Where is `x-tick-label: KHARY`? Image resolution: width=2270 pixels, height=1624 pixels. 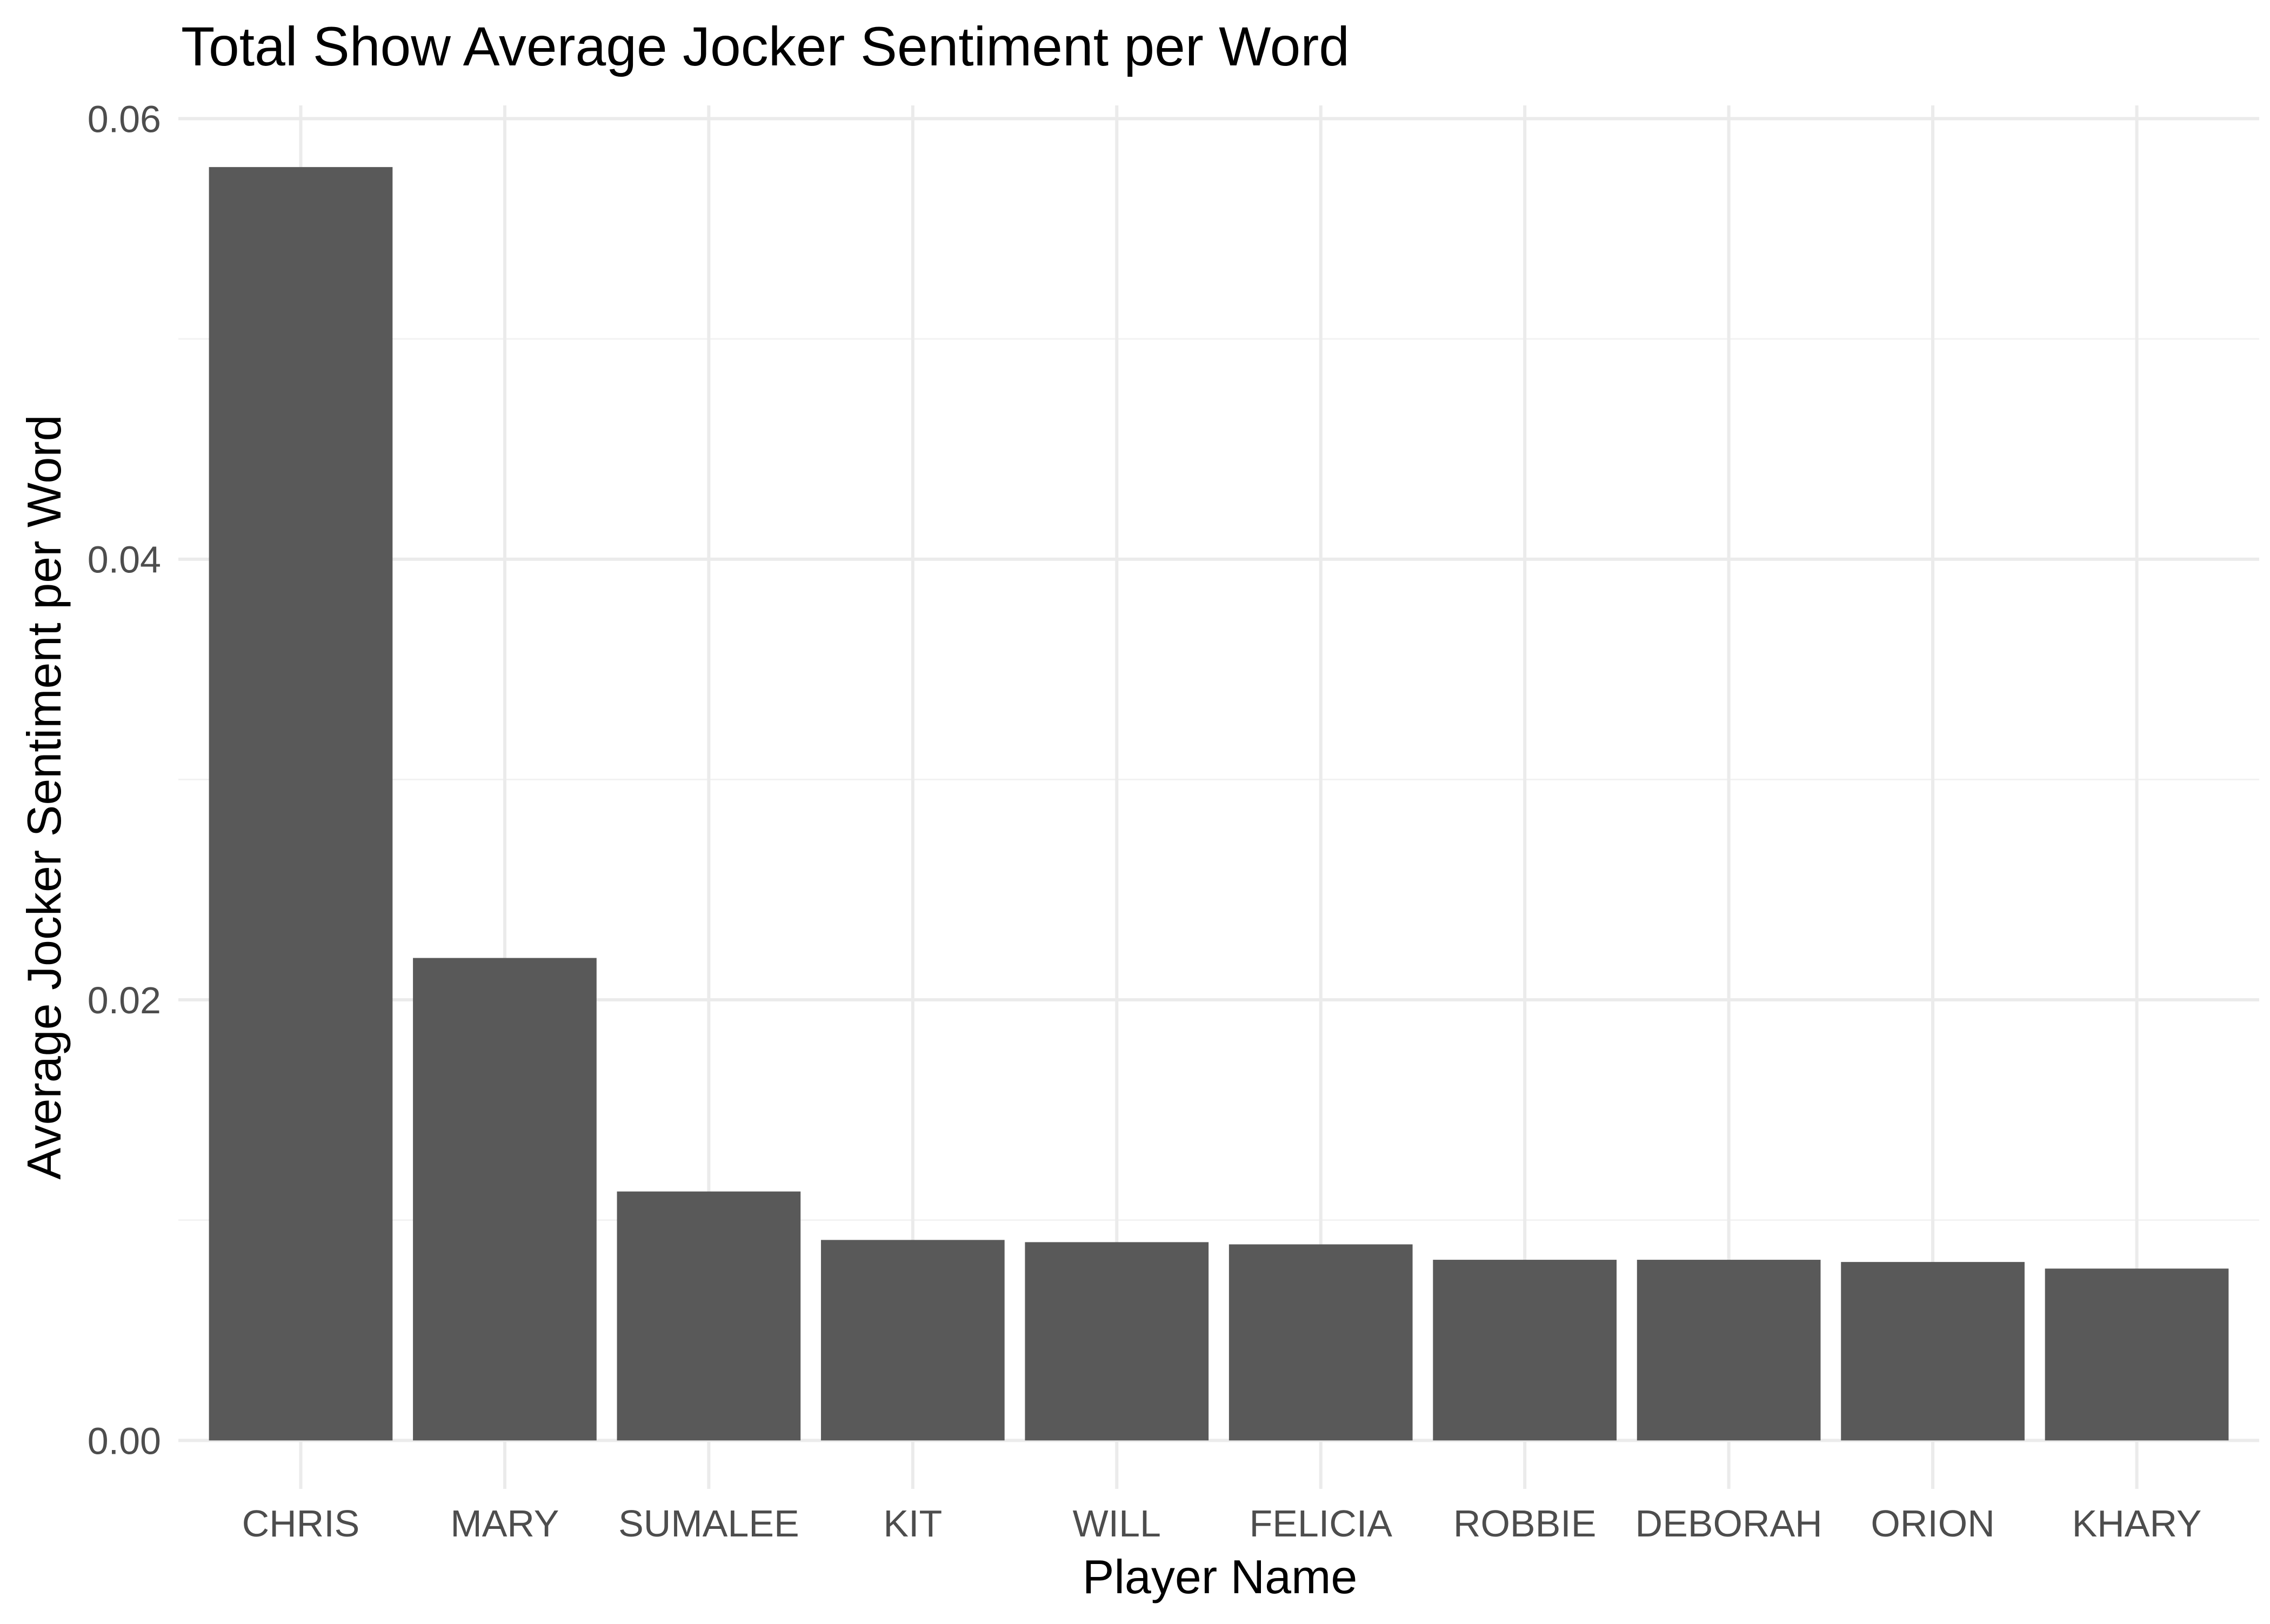
x-tick-label: KHARY is located at coordinates (2137, 1524).